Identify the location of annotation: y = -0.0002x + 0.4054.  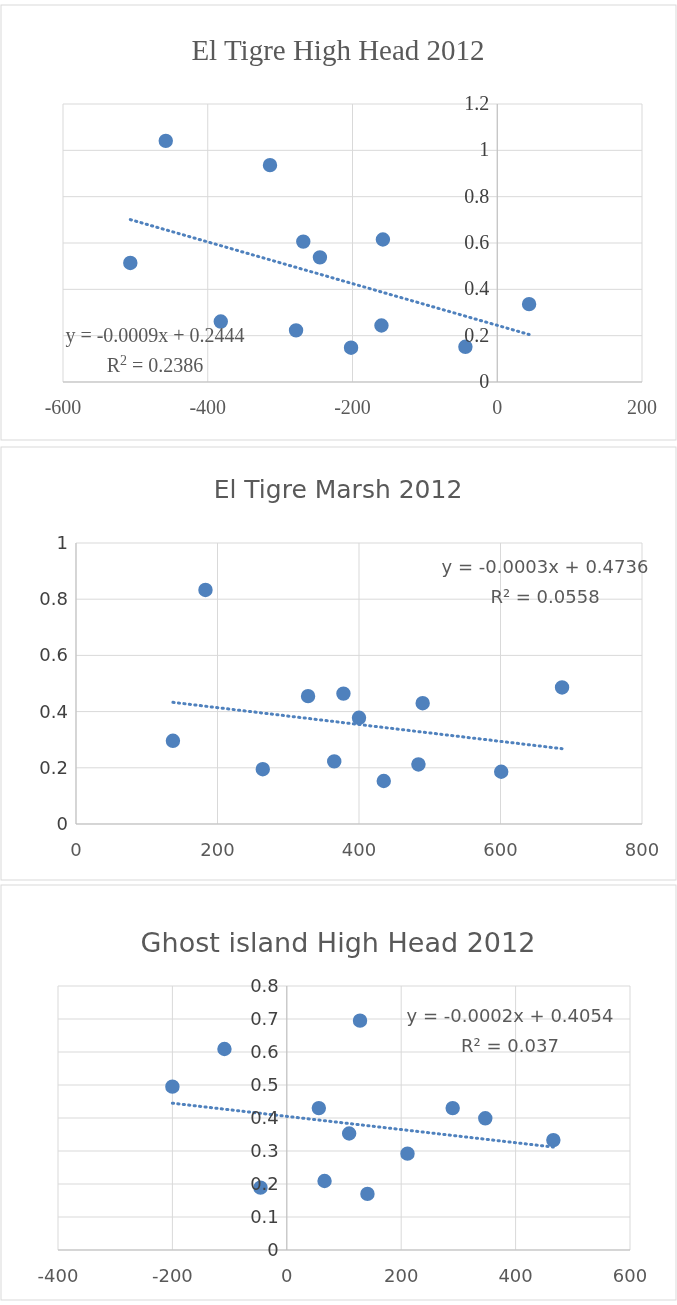
(510, 1015).